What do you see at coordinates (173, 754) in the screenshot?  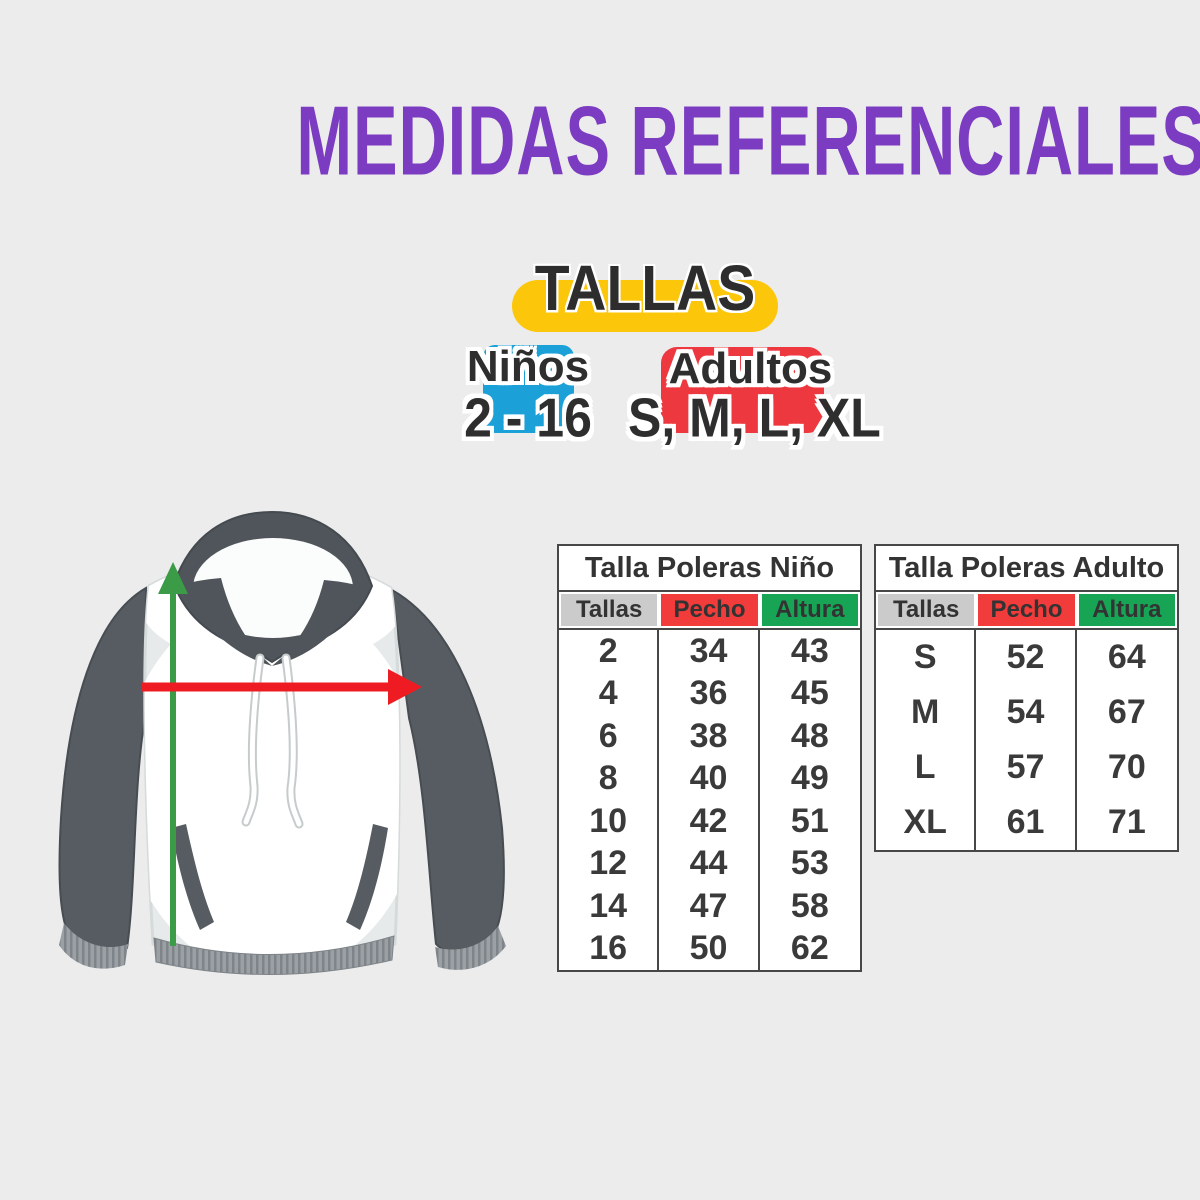 I see `height-arrow` at bounding box center [173, 754].